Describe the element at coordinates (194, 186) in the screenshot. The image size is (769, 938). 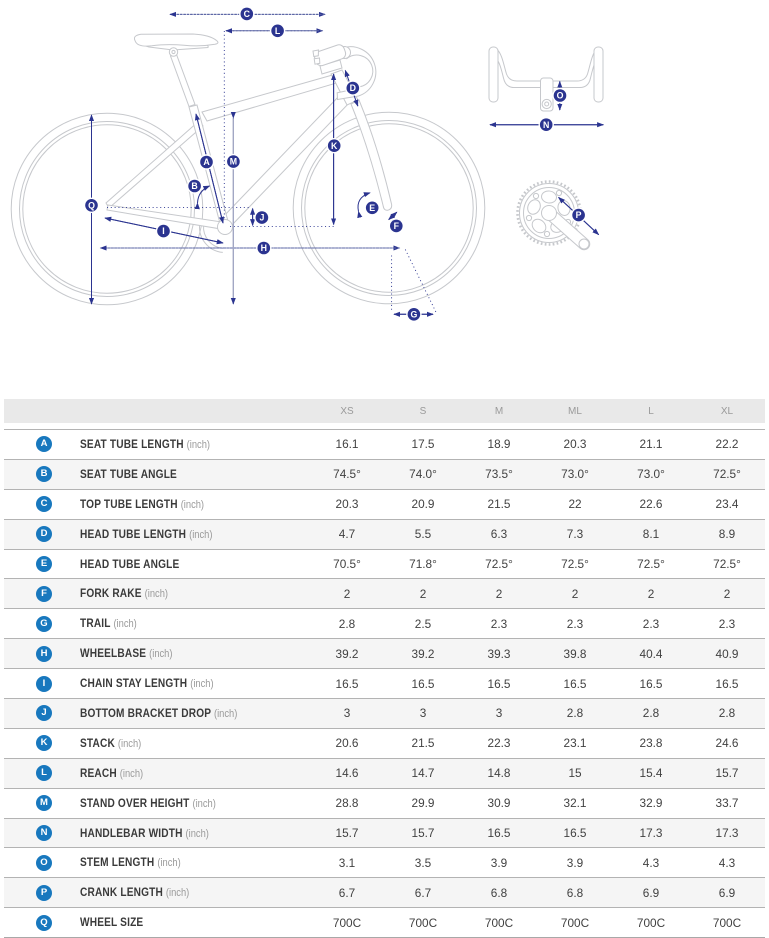
I see `svg-text: B` at that location.